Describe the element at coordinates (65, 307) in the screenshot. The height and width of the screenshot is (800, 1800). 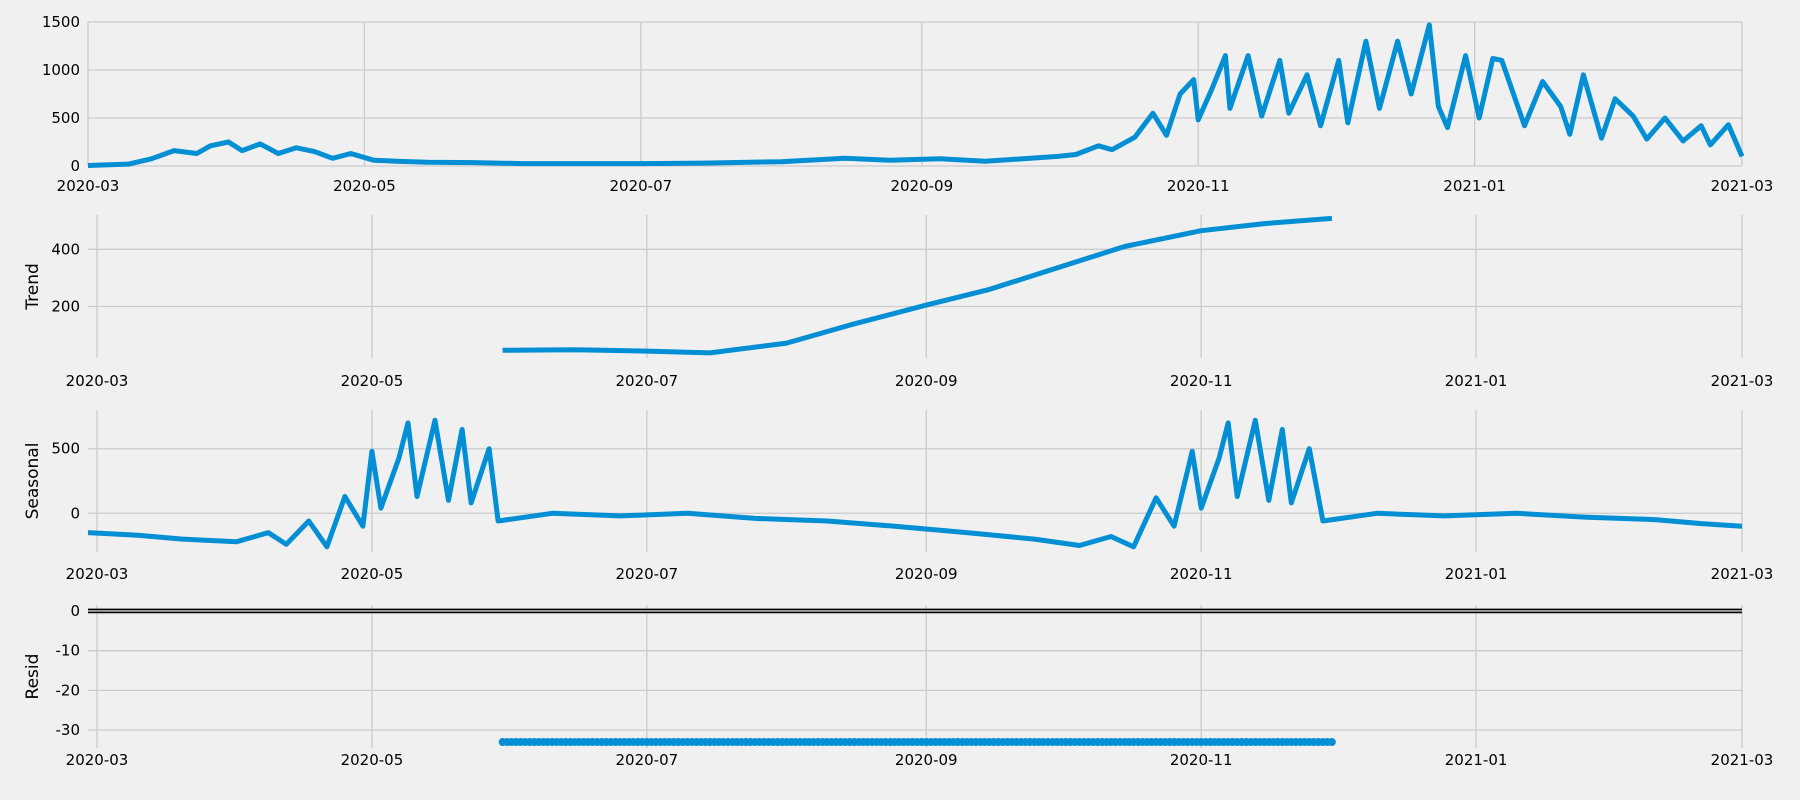
I see `y-tick-label: 200` at that location.